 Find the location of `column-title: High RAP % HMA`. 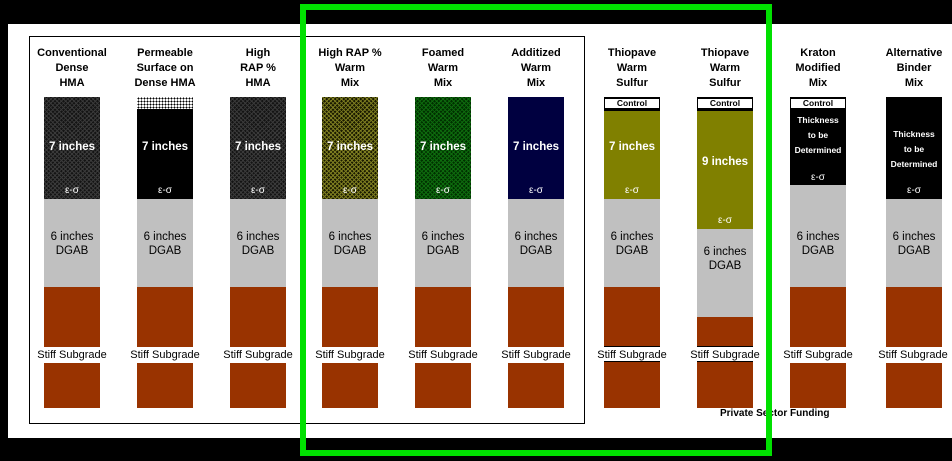

column-title: High RAP % HMA is located at coordinates (258, 68).